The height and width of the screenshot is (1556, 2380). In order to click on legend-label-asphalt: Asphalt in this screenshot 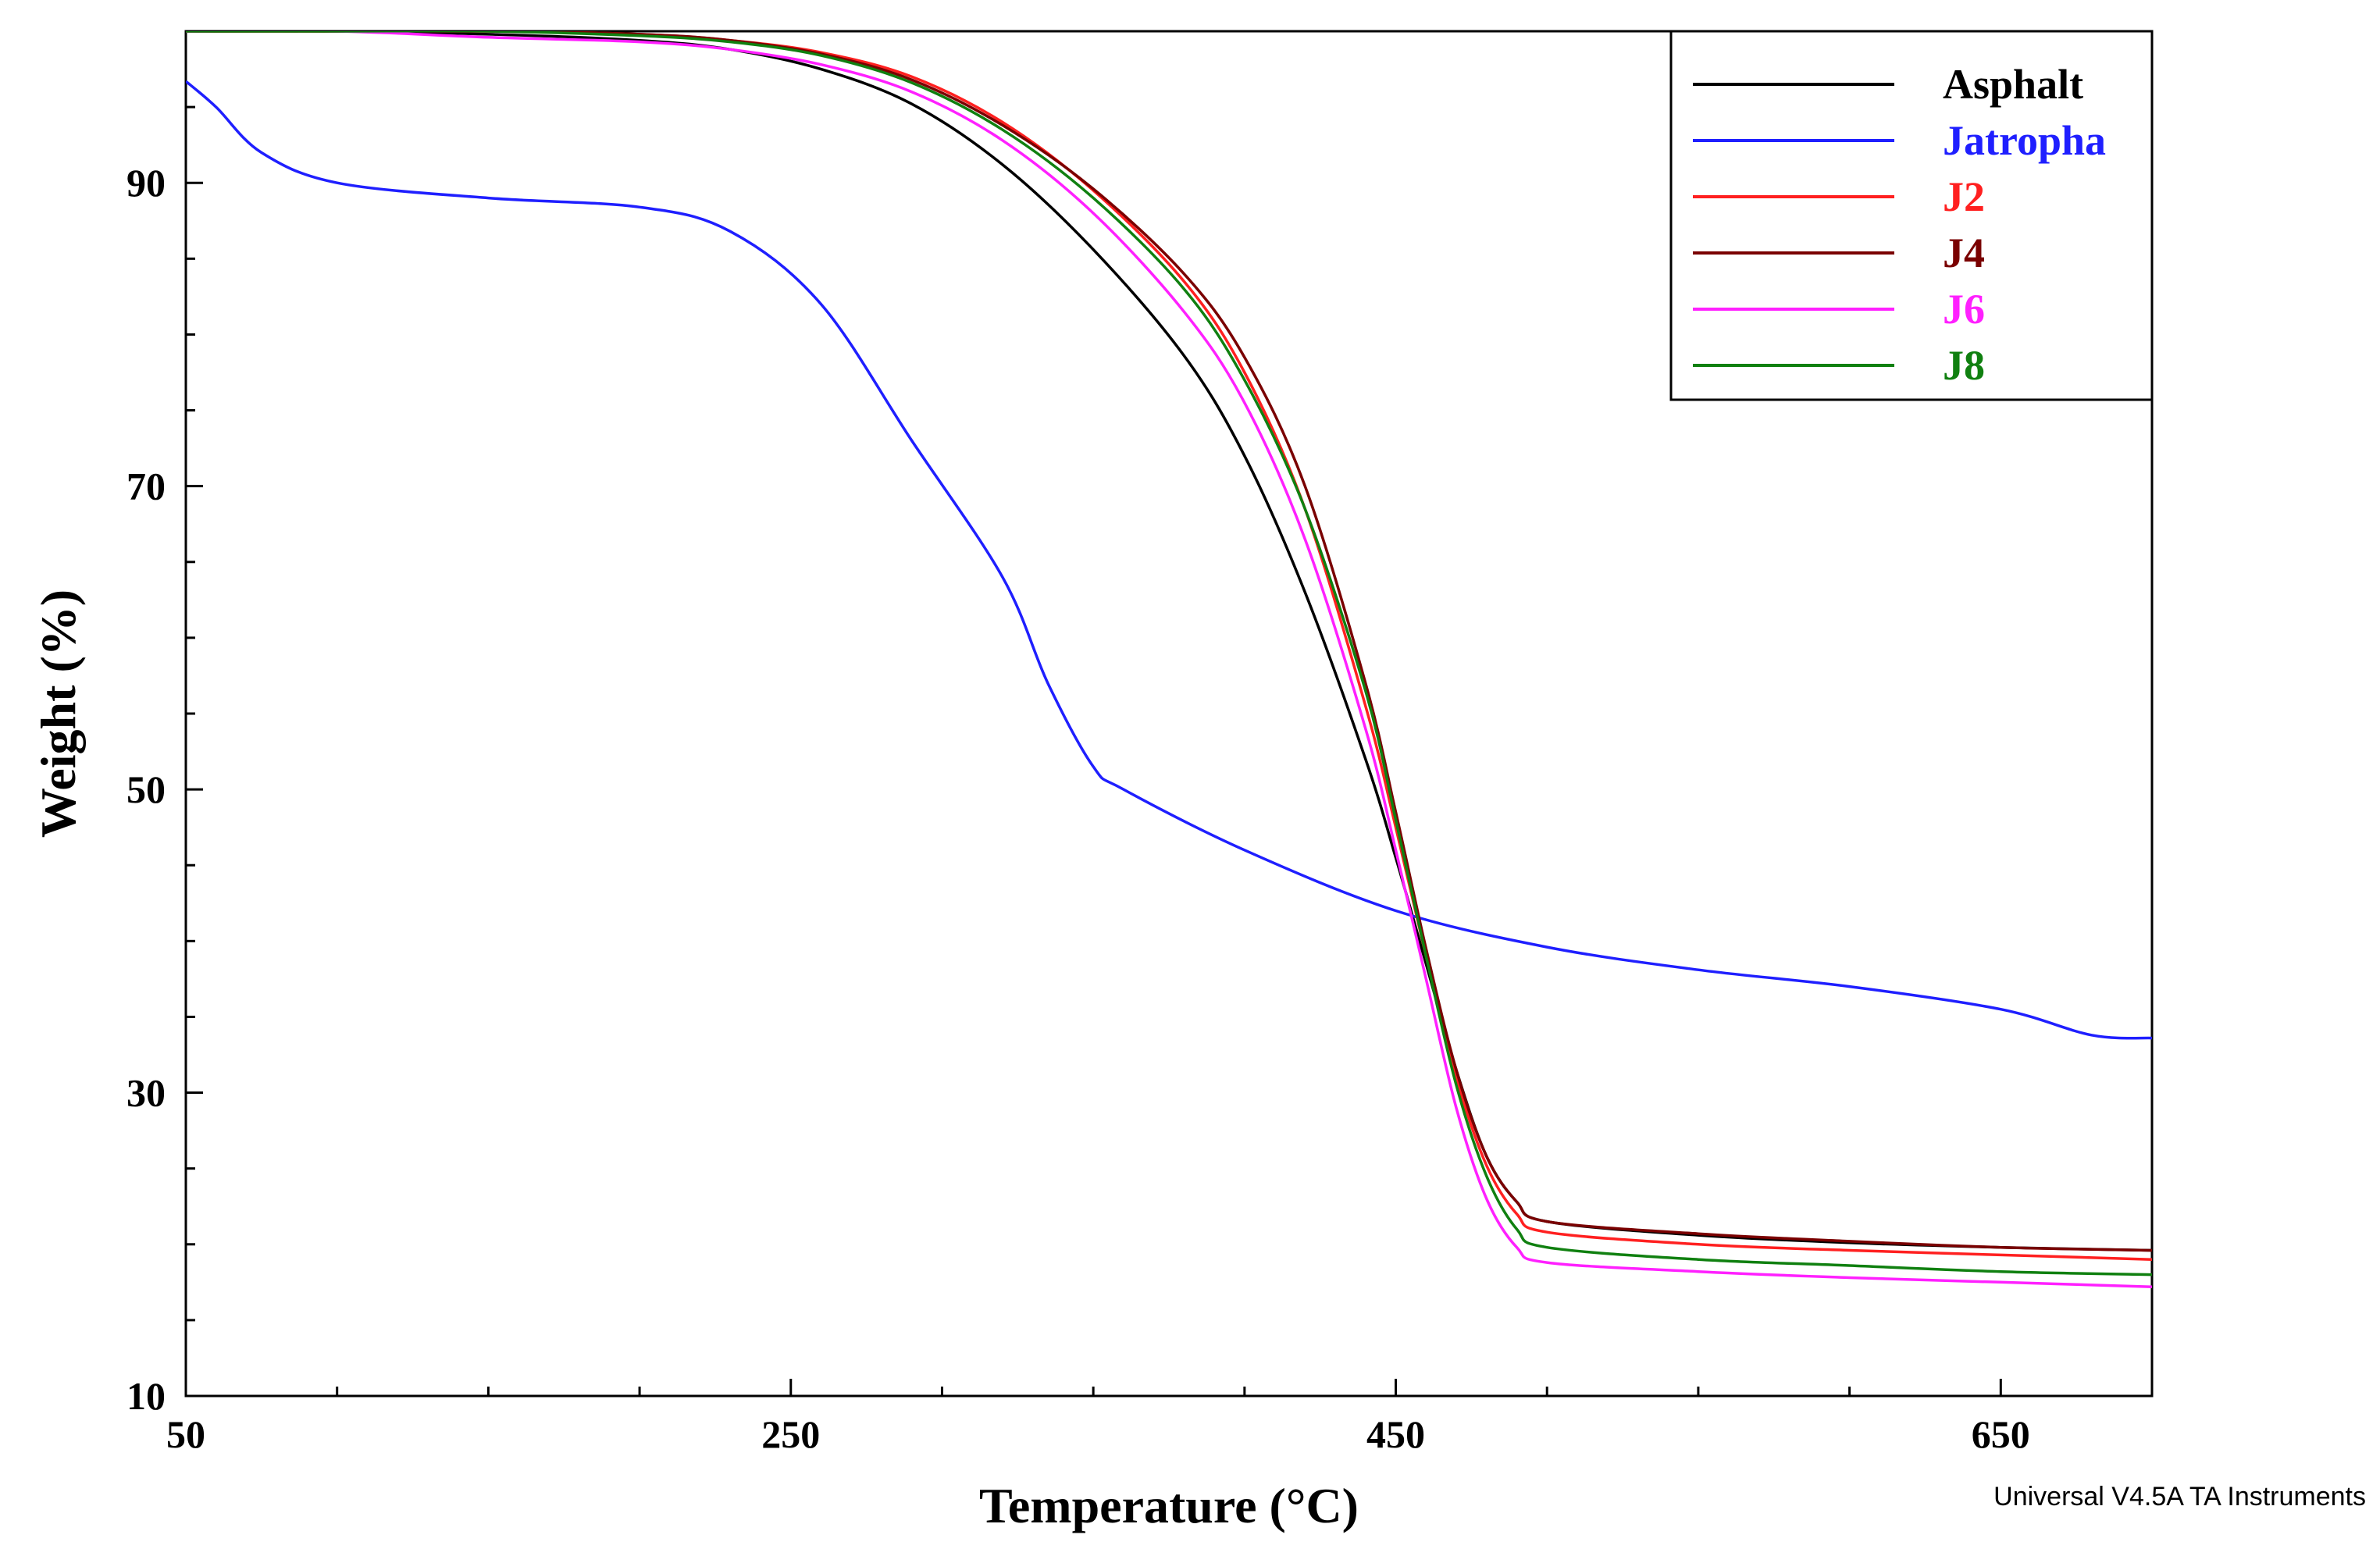, I will do `click(2013, 84)`.